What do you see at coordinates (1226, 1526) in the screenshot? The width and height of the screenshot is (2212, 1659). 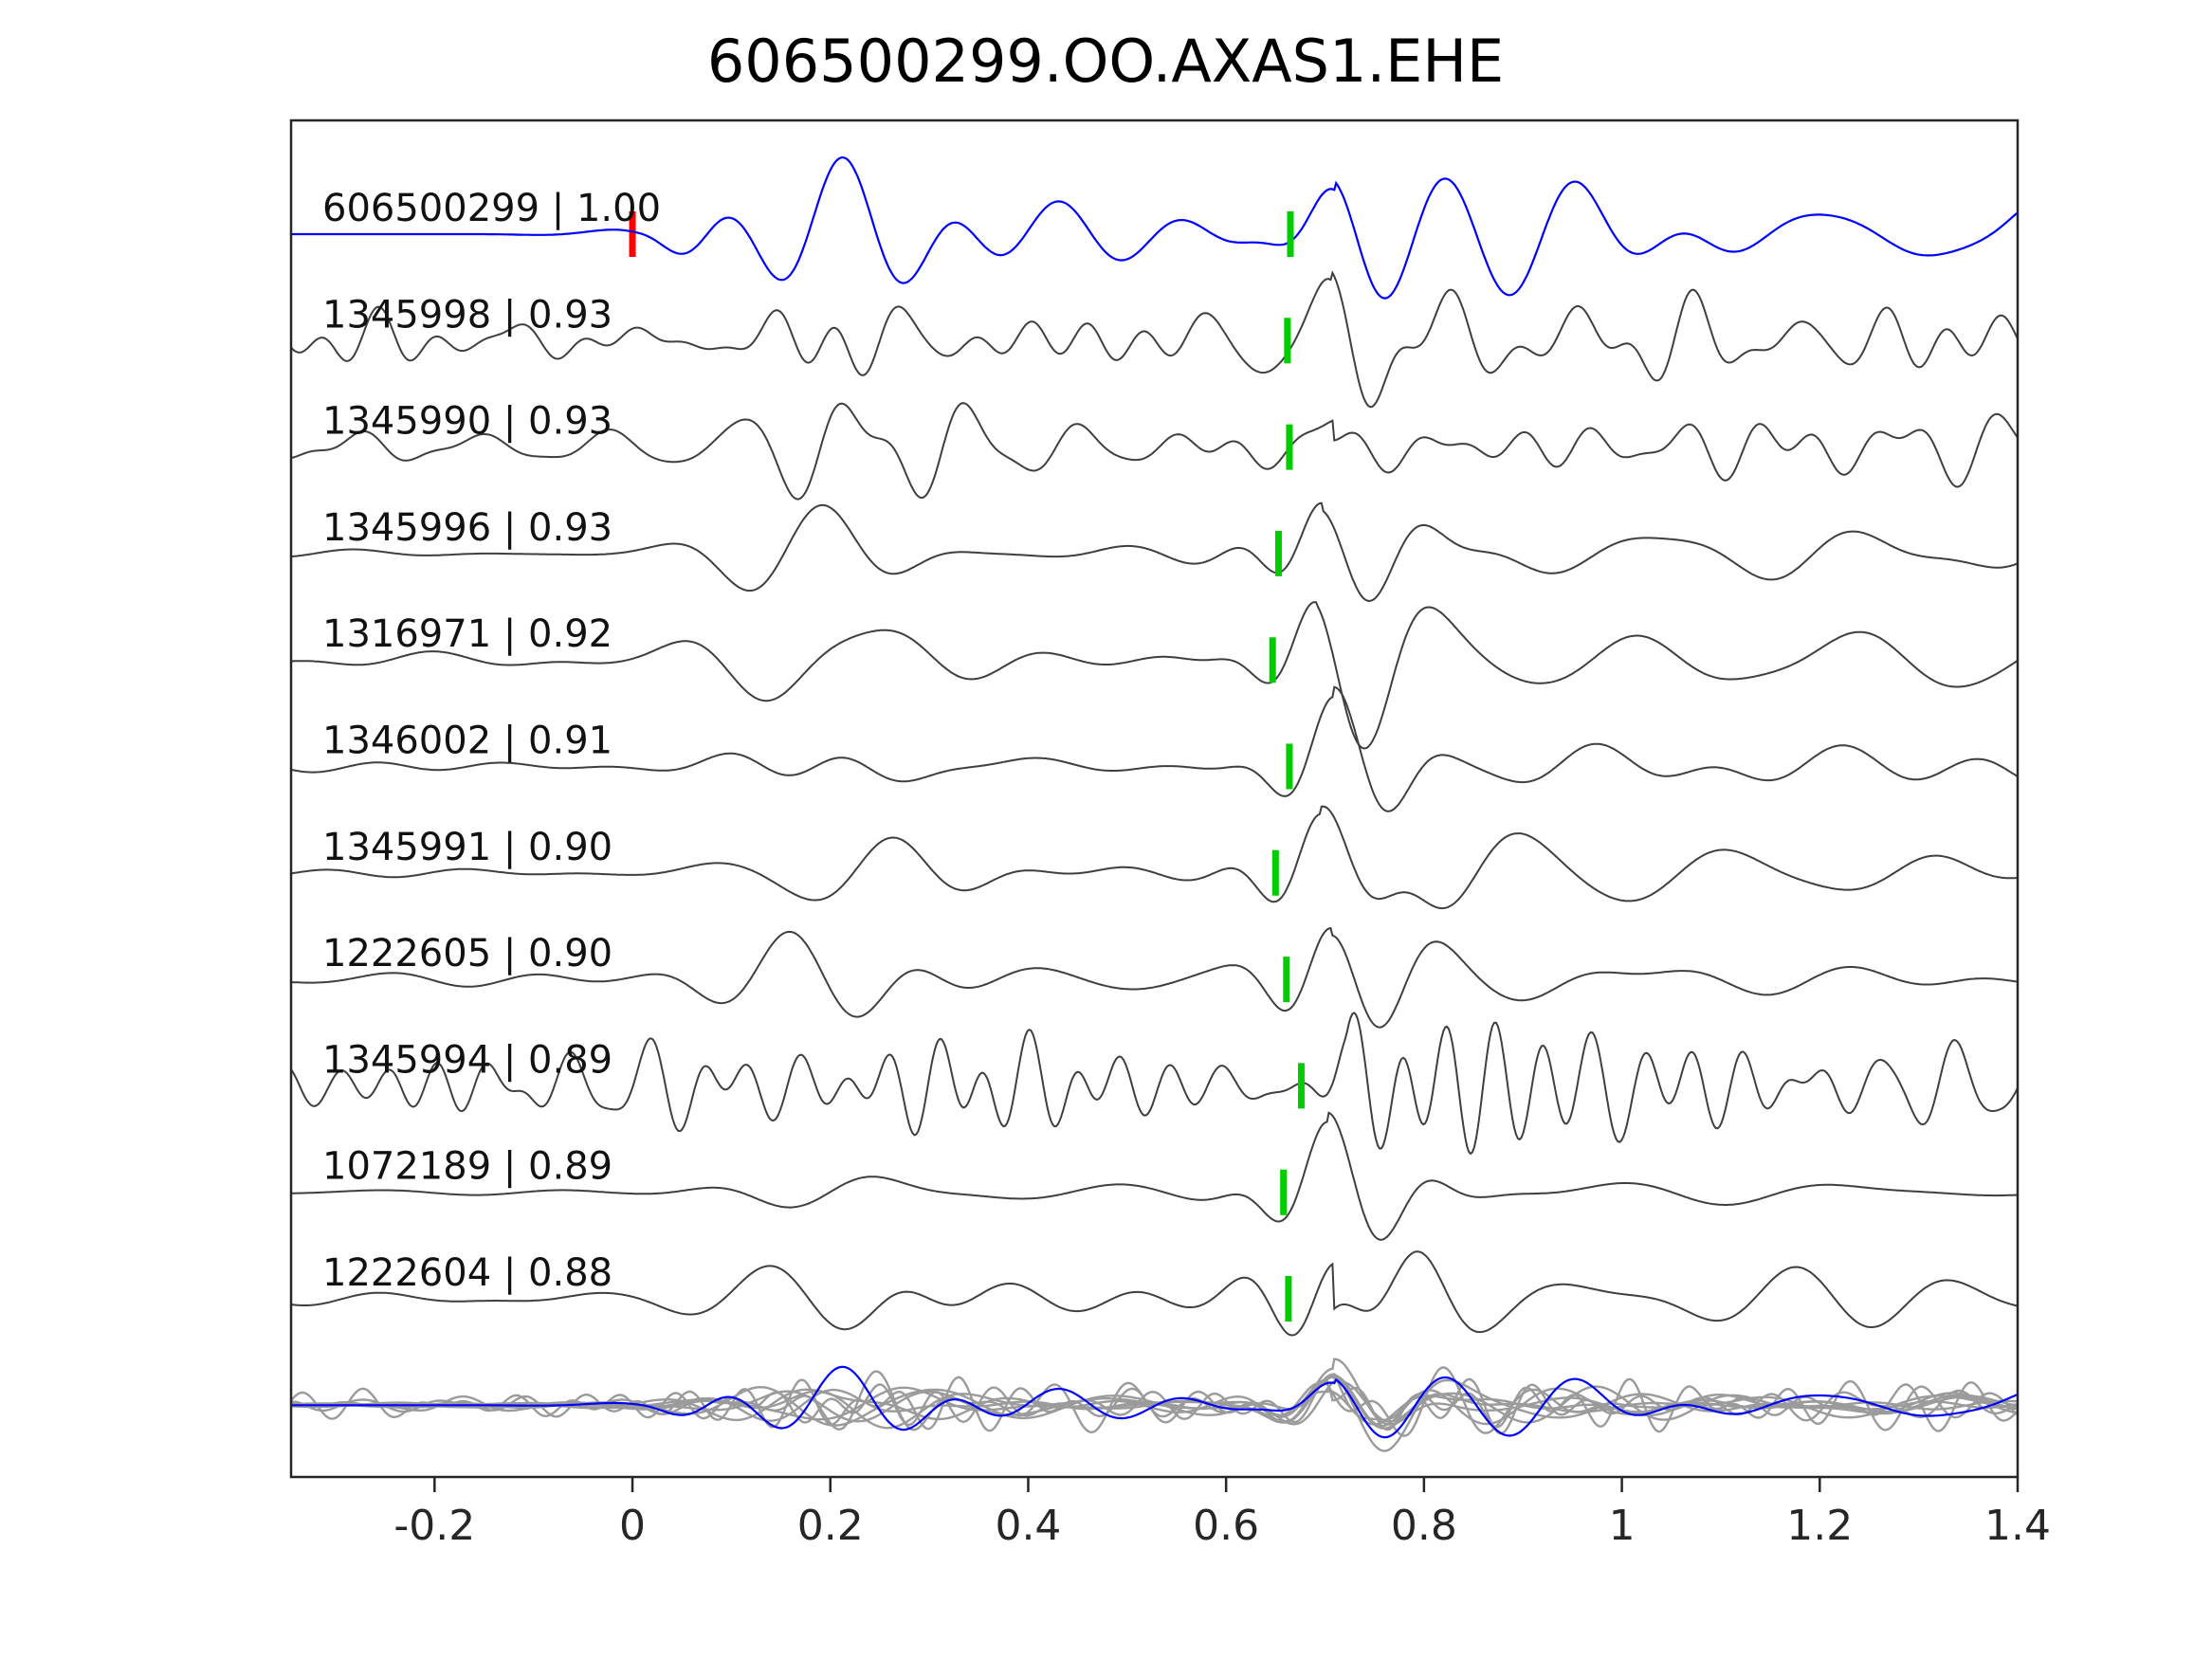 I see `x-tick-label: 0.6` at bounding box center [1226, 1526].